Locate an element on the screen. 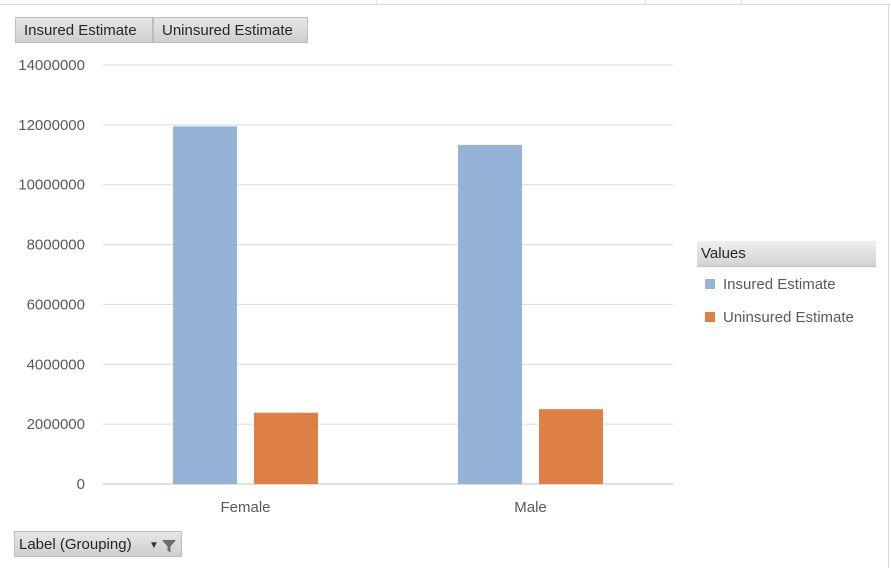  y-tick-label: 8000000 is located at coordinates (56, 245).